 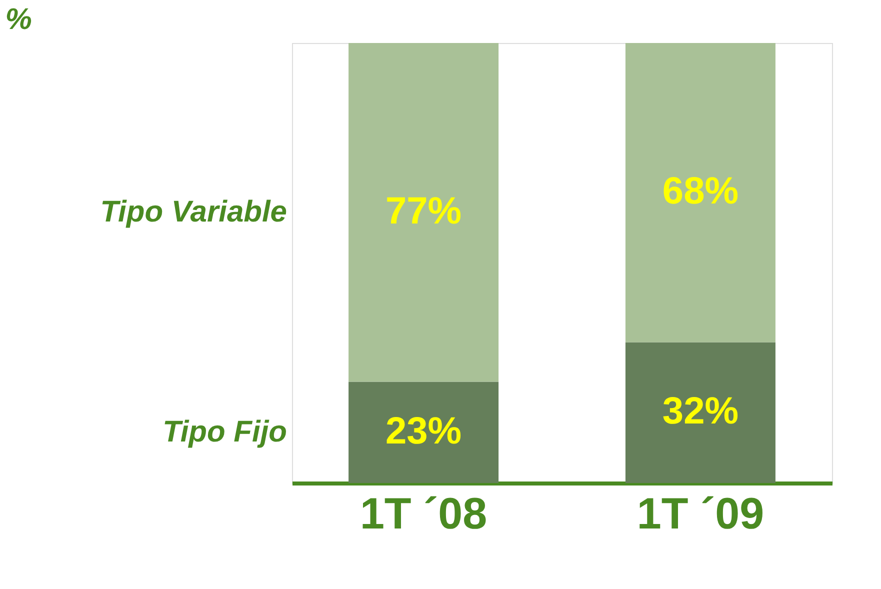 What do you see at coordinates (224, 431) in the screenshot?
I see `text: Tipo Fijo` at bounding box center [224, 431].